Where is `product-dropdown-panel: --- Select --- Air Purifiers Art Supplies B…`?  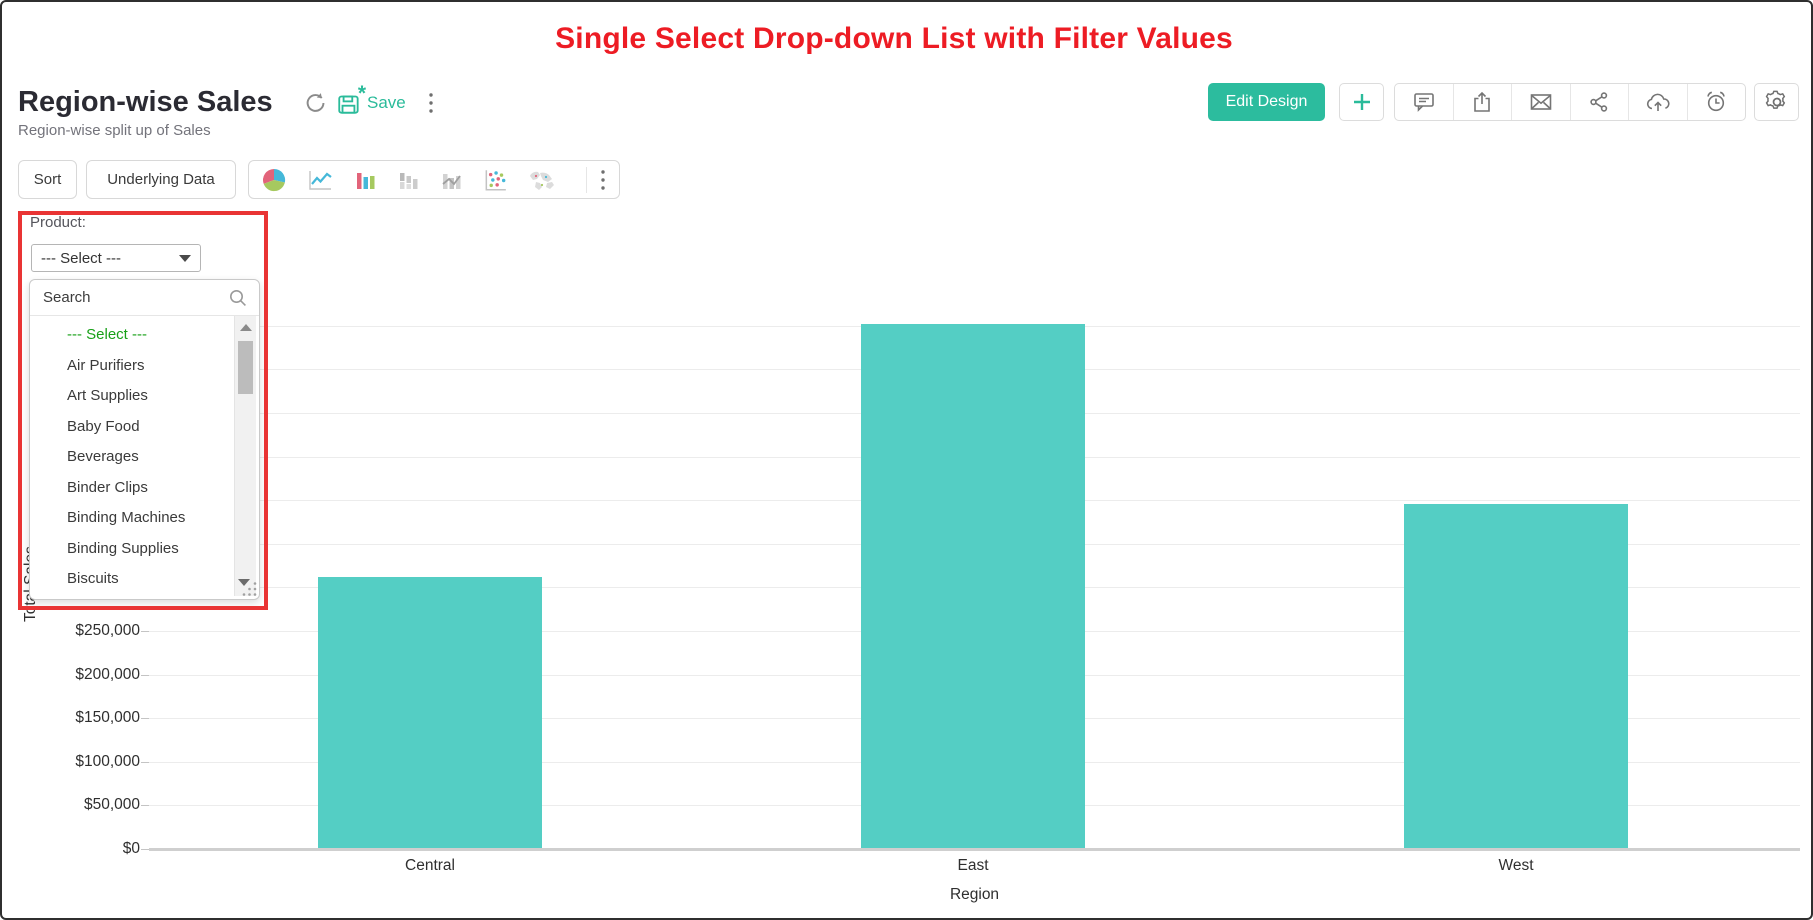 product-dropdown-panel: --- Select --- Air Purifiers Art Supplies B… is located at coordinates (144, 439).